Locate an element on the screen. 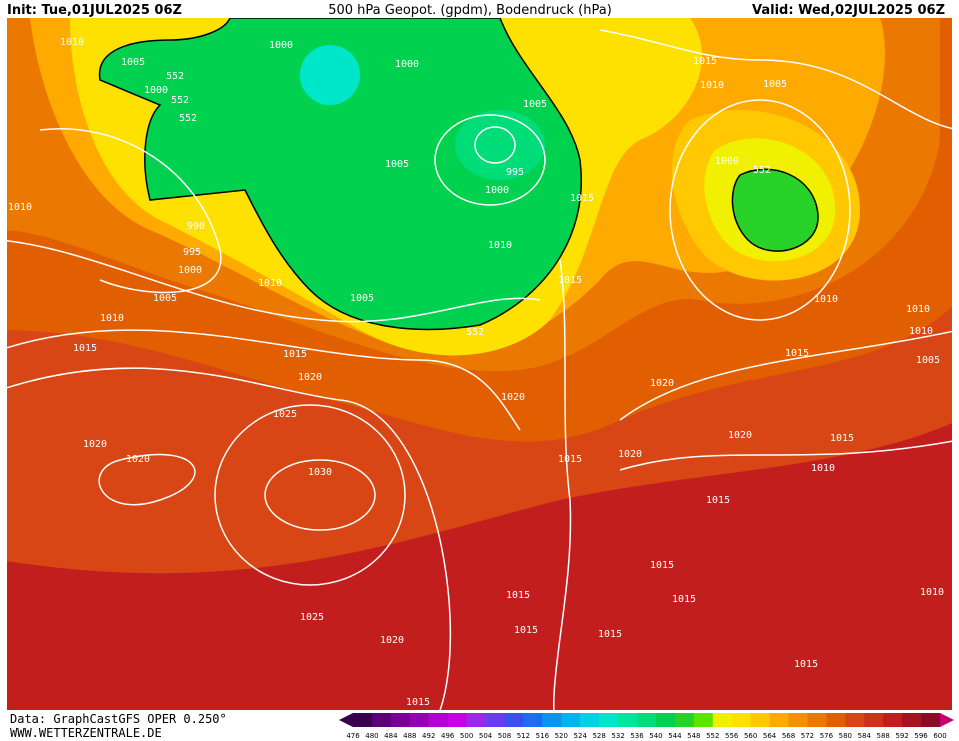  colorbar-label: 596 is located at coordinates (921, 736).